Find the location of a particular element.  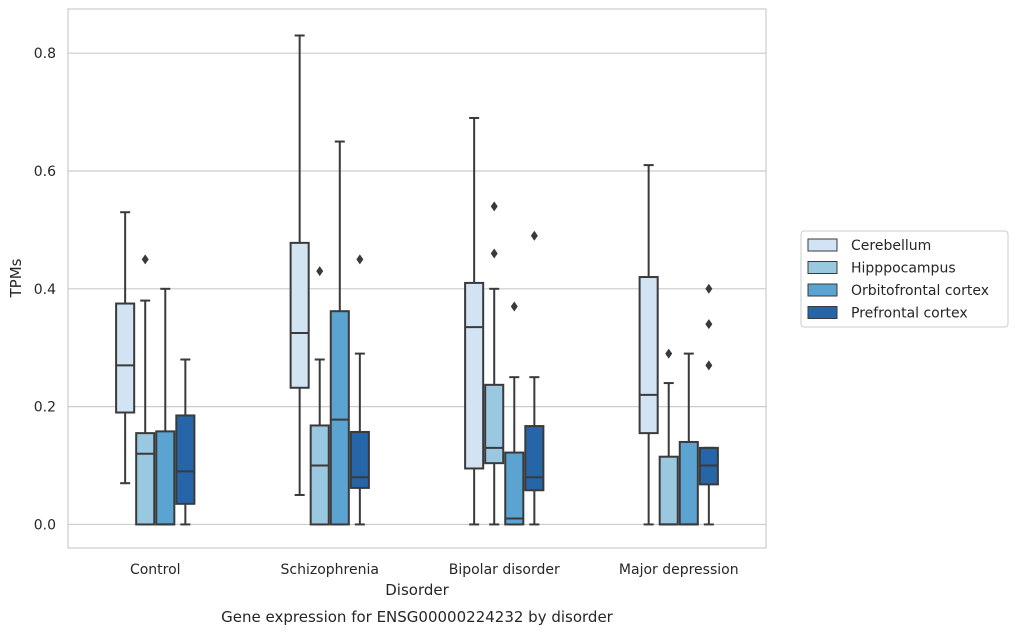

x-tick-label: Bipolar disorder is located at coordinates (504, 570).